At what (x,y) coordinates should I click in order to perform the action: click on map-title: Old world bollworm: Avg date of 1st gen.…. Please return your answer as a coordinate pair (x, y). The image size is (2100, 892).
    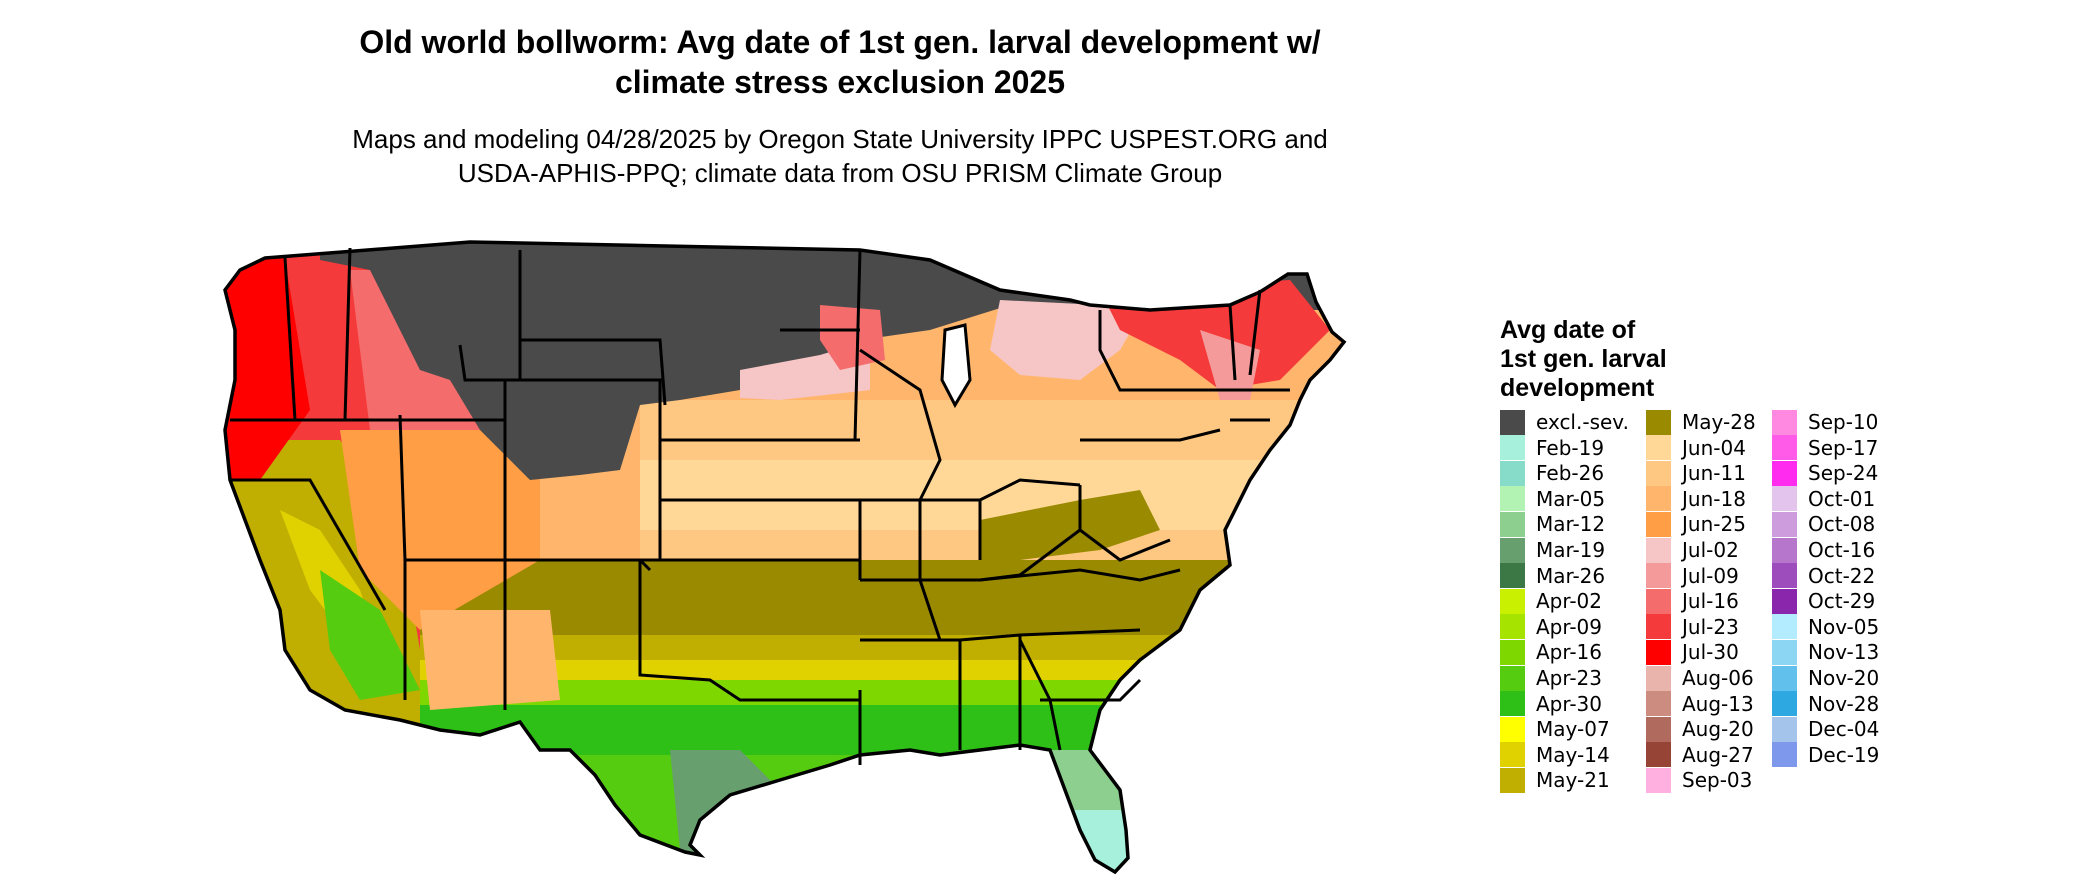
    Looking at the image, I should click on (840, 62).